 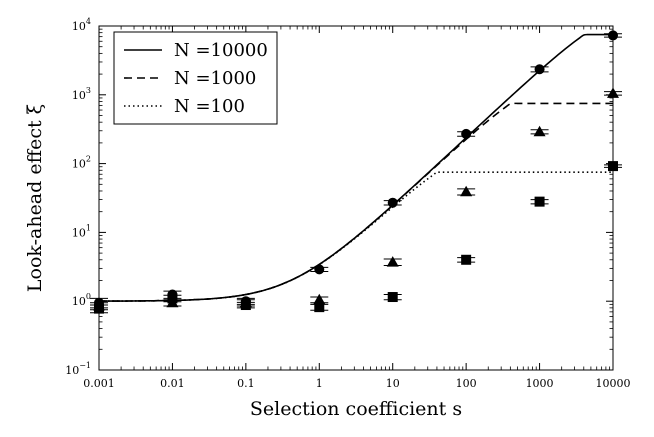 I want to click on y-tick-label: 10⁻¹, so click(x=78, y=369).